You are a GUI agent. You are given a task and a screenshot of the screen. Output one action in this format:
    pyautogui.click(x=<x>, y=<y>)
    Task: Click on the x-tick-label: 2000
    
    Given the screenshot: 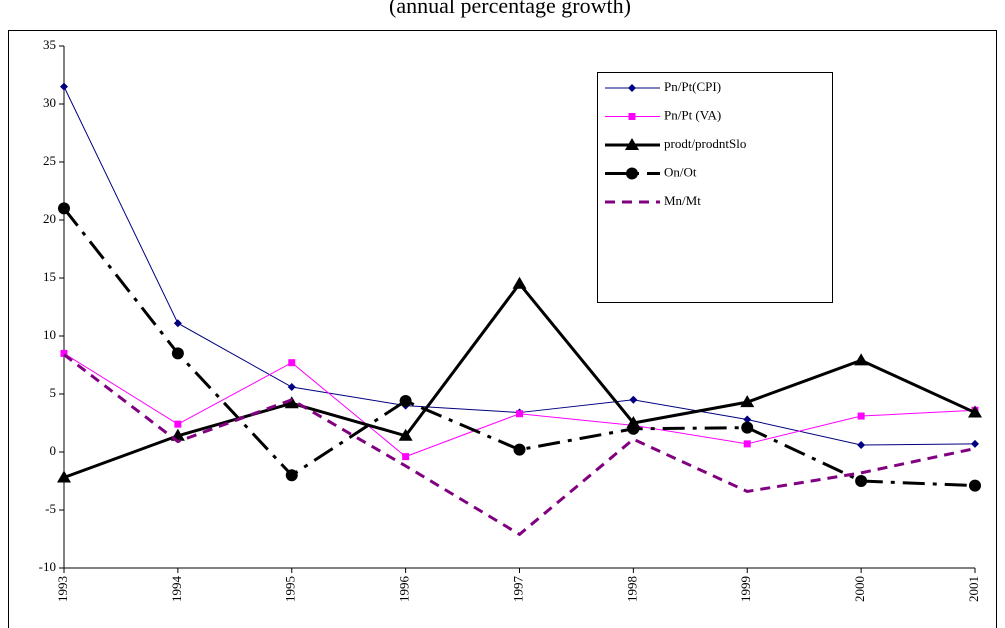 What is the action you would take?
    pyautogui.click(x=859, y=589)
    